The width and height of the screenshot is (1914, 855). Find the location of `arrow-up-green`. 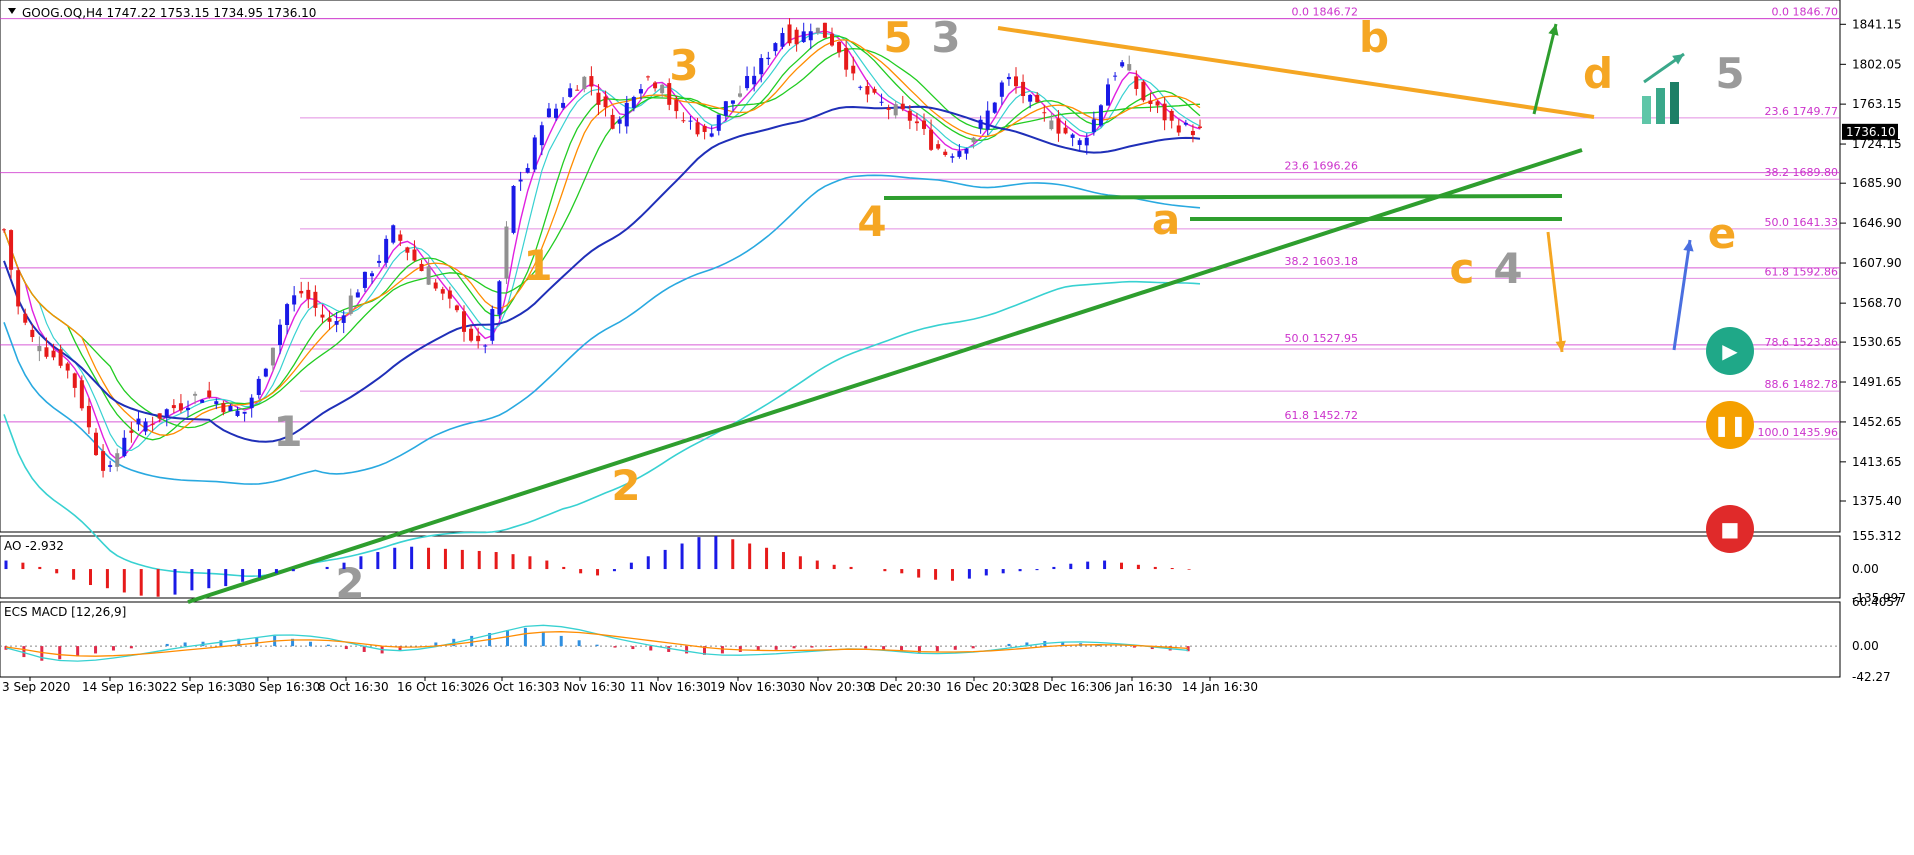

arrow-up-green is located at coordinates (1545, 69).